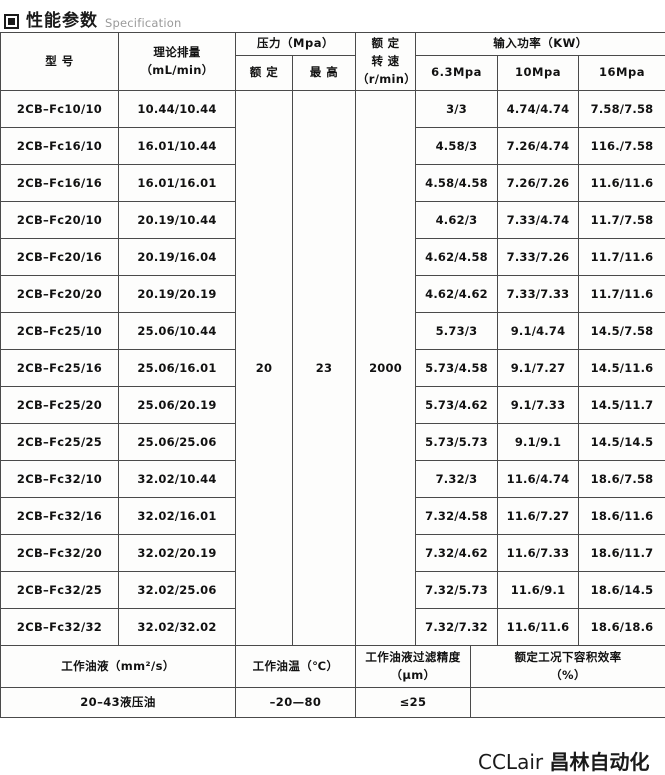 Image resolution: width=665 pixels, height=775 pixels. Describe the element at coordinates (622, 516) in the screenshot. I see `cell-power-16mpa: 18.6/11.6` at that location.